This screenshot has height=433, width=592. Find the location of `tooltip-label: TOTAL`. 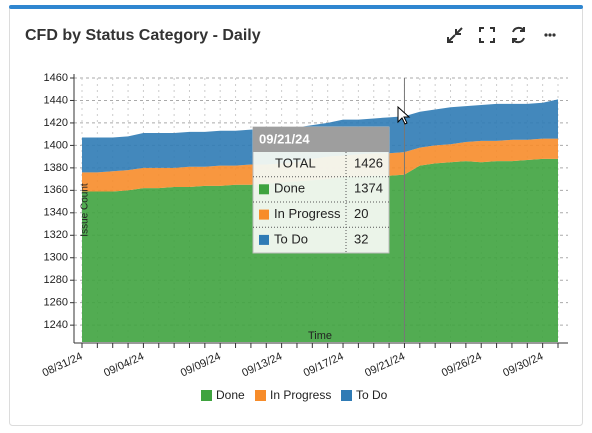

tooltip-label: TOTAL is located at coordinates (295, 162).